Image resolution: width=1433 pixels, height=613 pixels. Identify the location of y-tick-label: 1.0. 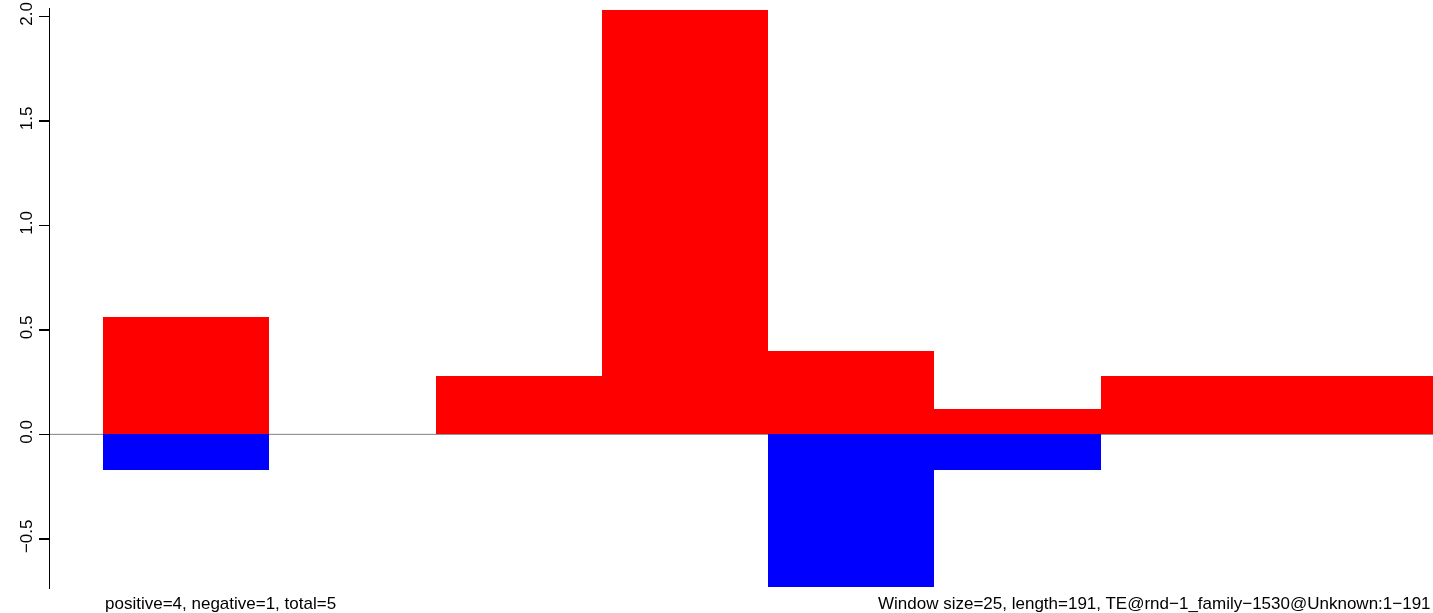
(26, 222).